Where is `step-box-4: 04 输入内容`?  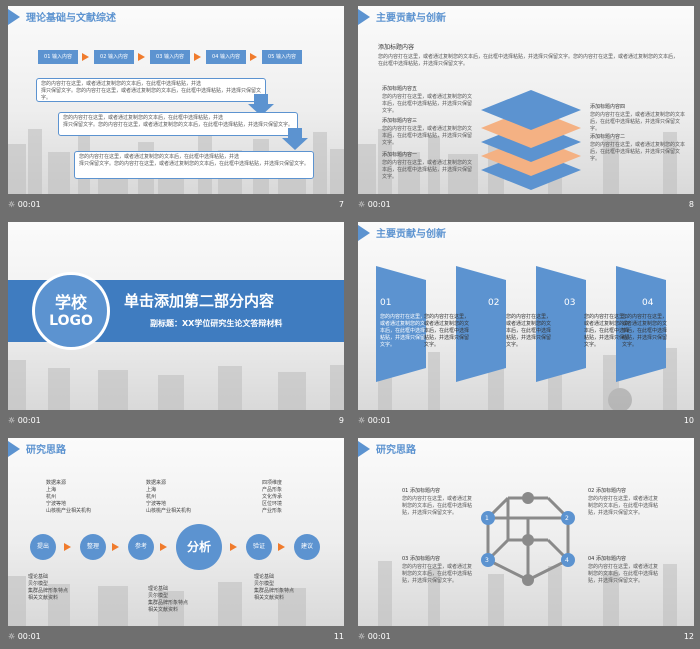 step-box-4: 04 输入内容 is located at coordinates (226, 57).